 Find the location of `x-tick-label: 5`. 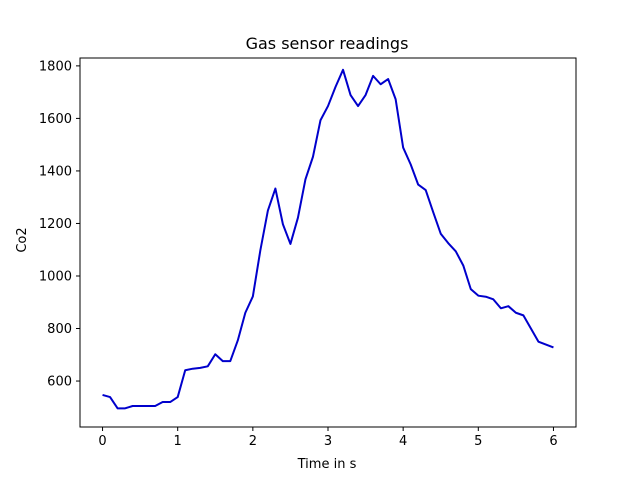

x-tick-label: 5 is located at coordinates (478, 441).